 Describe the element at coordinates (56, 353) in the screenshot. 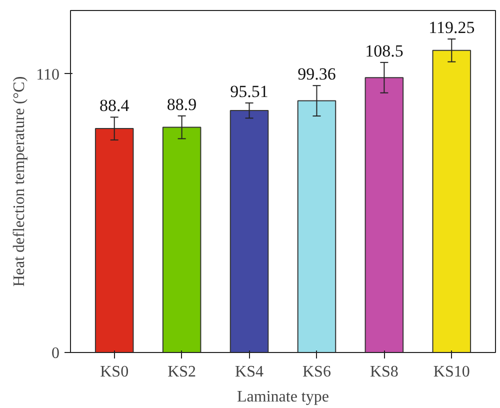

I see `y-tick-label: 0` at that location.